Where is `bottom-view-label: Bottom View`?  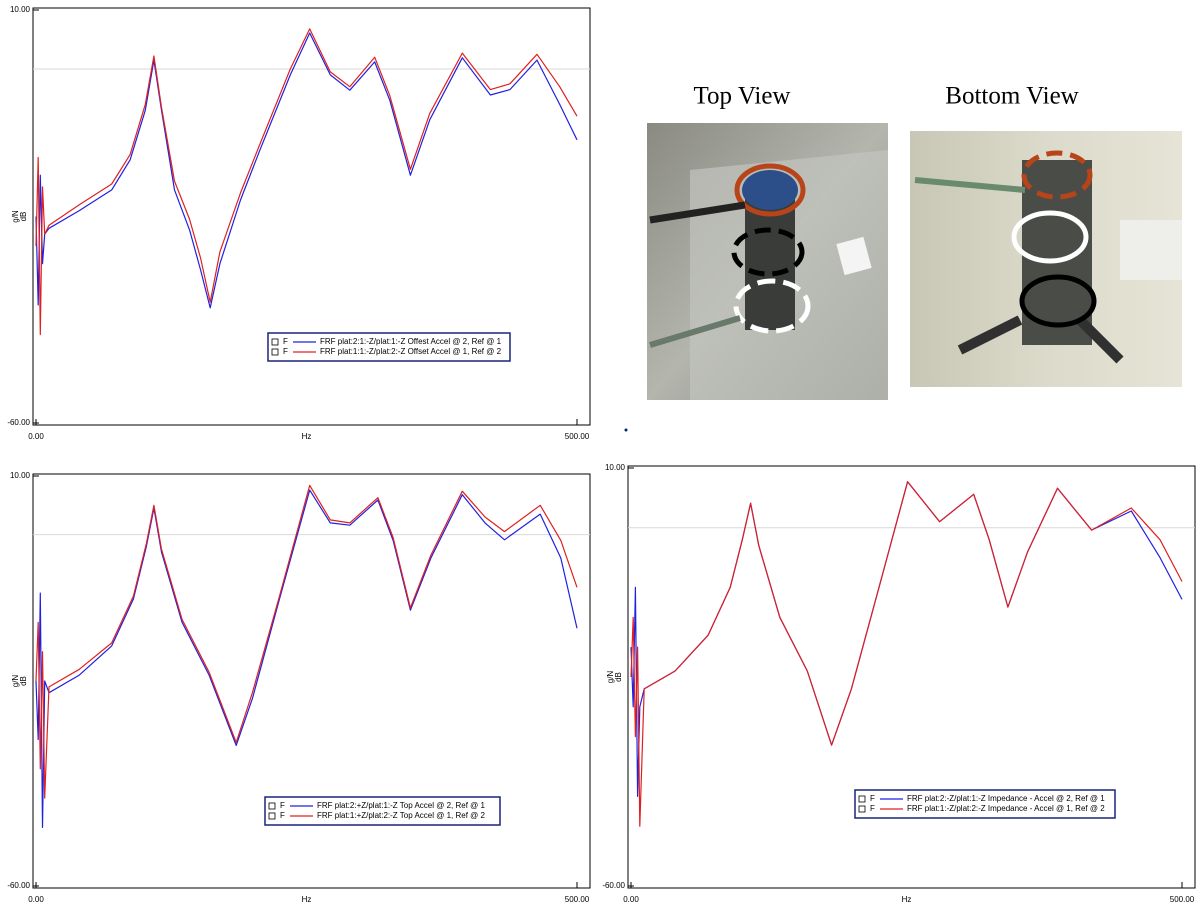
bottom-view-label: Bottom View is located at coordinates (1011, 96).